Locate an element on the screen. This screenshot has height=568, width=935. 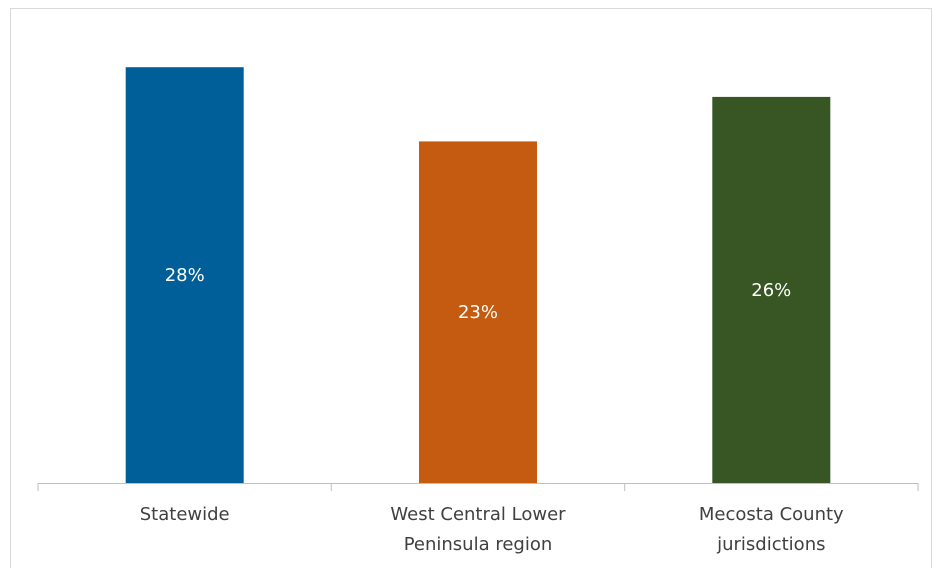
data-label-2: 26% is located at coordinates (771, 290).